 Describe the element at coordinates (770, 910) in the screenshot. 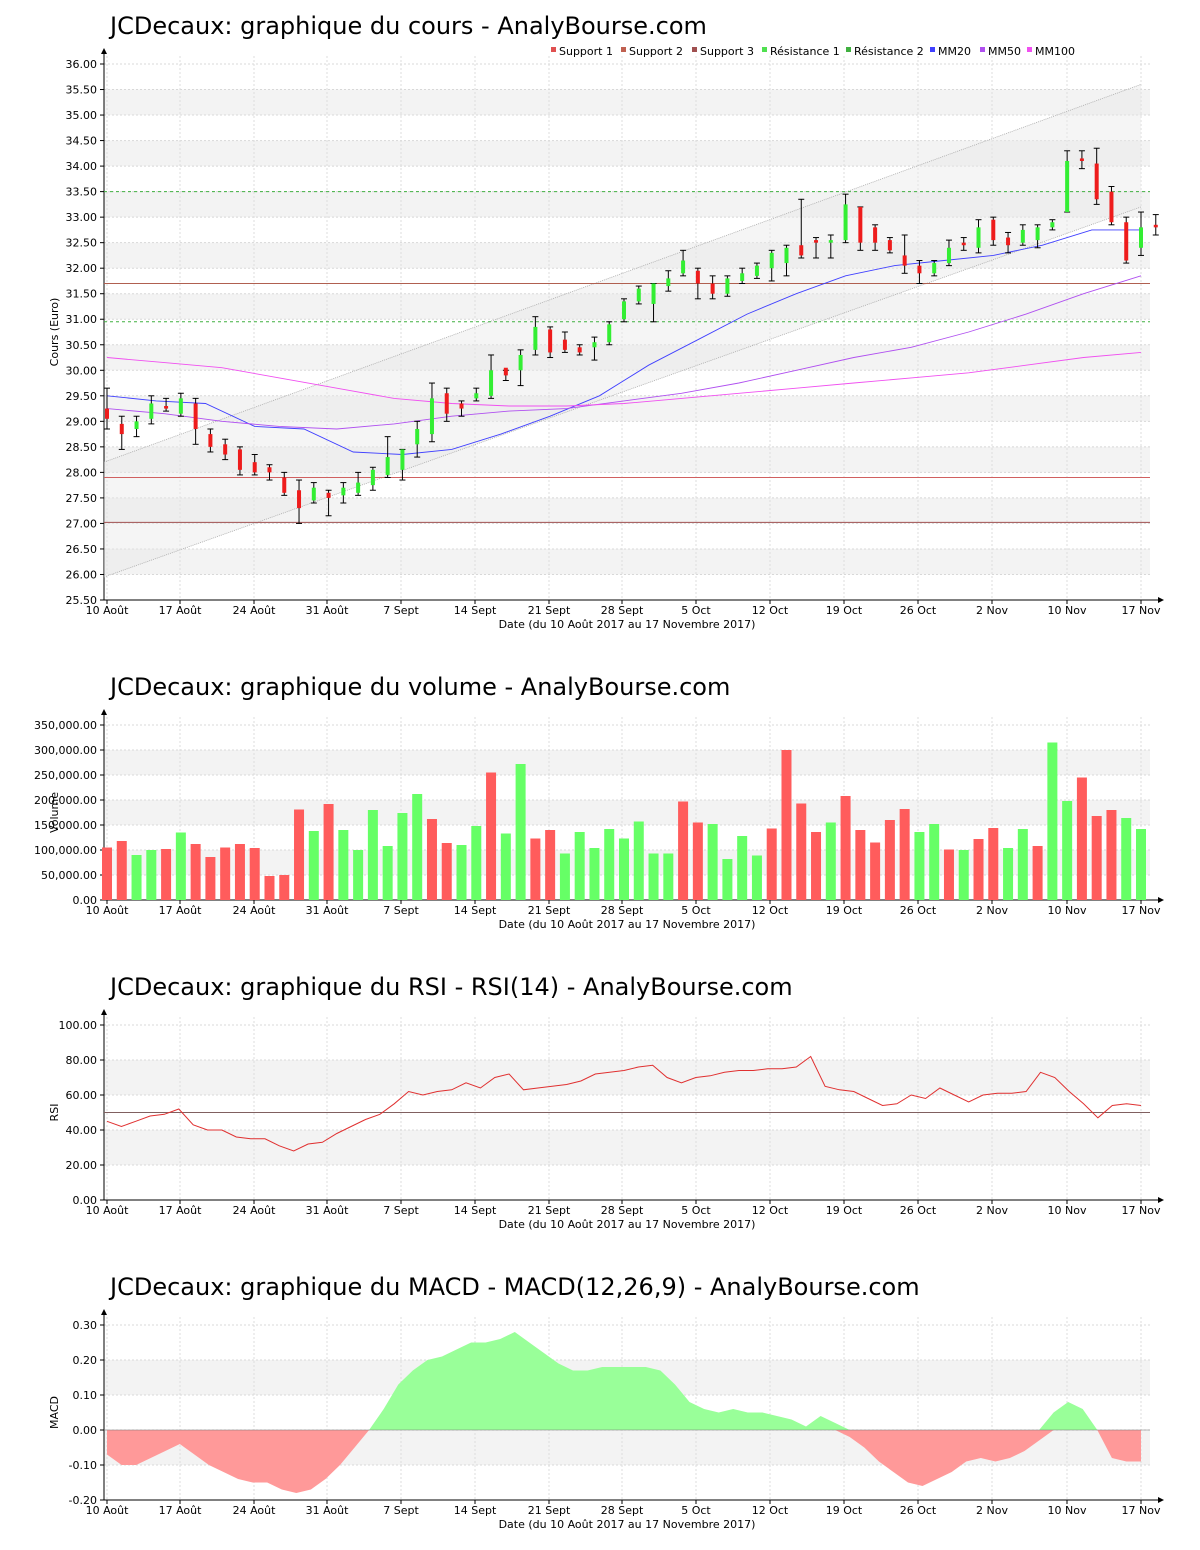

I see `volume-xtick-label: 12 Oct` at that location.